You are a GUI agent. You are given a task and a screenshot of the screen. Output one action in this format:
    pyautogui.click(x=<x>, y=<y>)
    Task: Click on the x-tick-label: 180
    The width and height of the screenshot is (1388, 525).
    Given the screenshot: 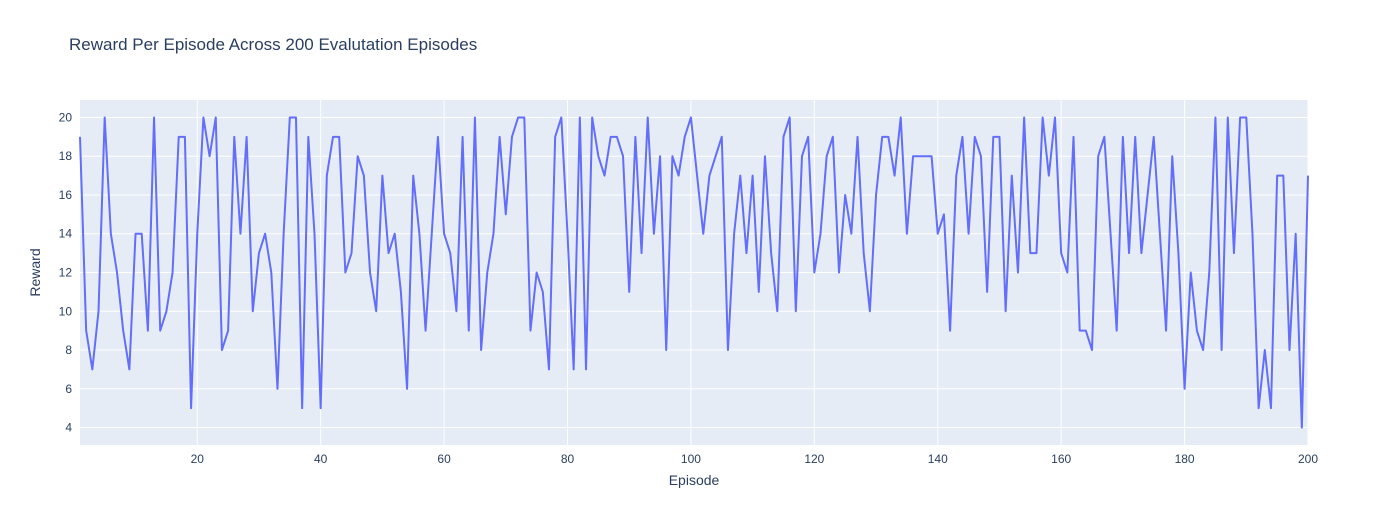 What is the action you would take?
    pyautogui.click(x=1185, y=459)
    